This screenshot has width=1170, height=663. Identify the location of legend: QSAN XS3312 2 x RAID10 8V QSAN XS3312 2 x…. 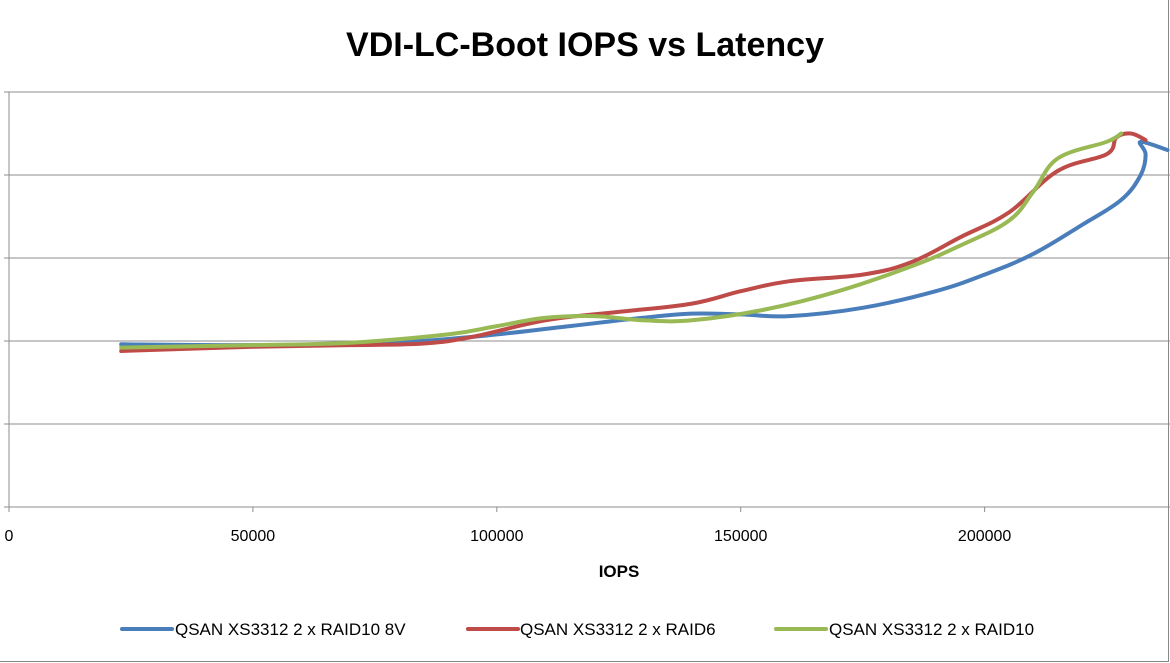
(577, 629).